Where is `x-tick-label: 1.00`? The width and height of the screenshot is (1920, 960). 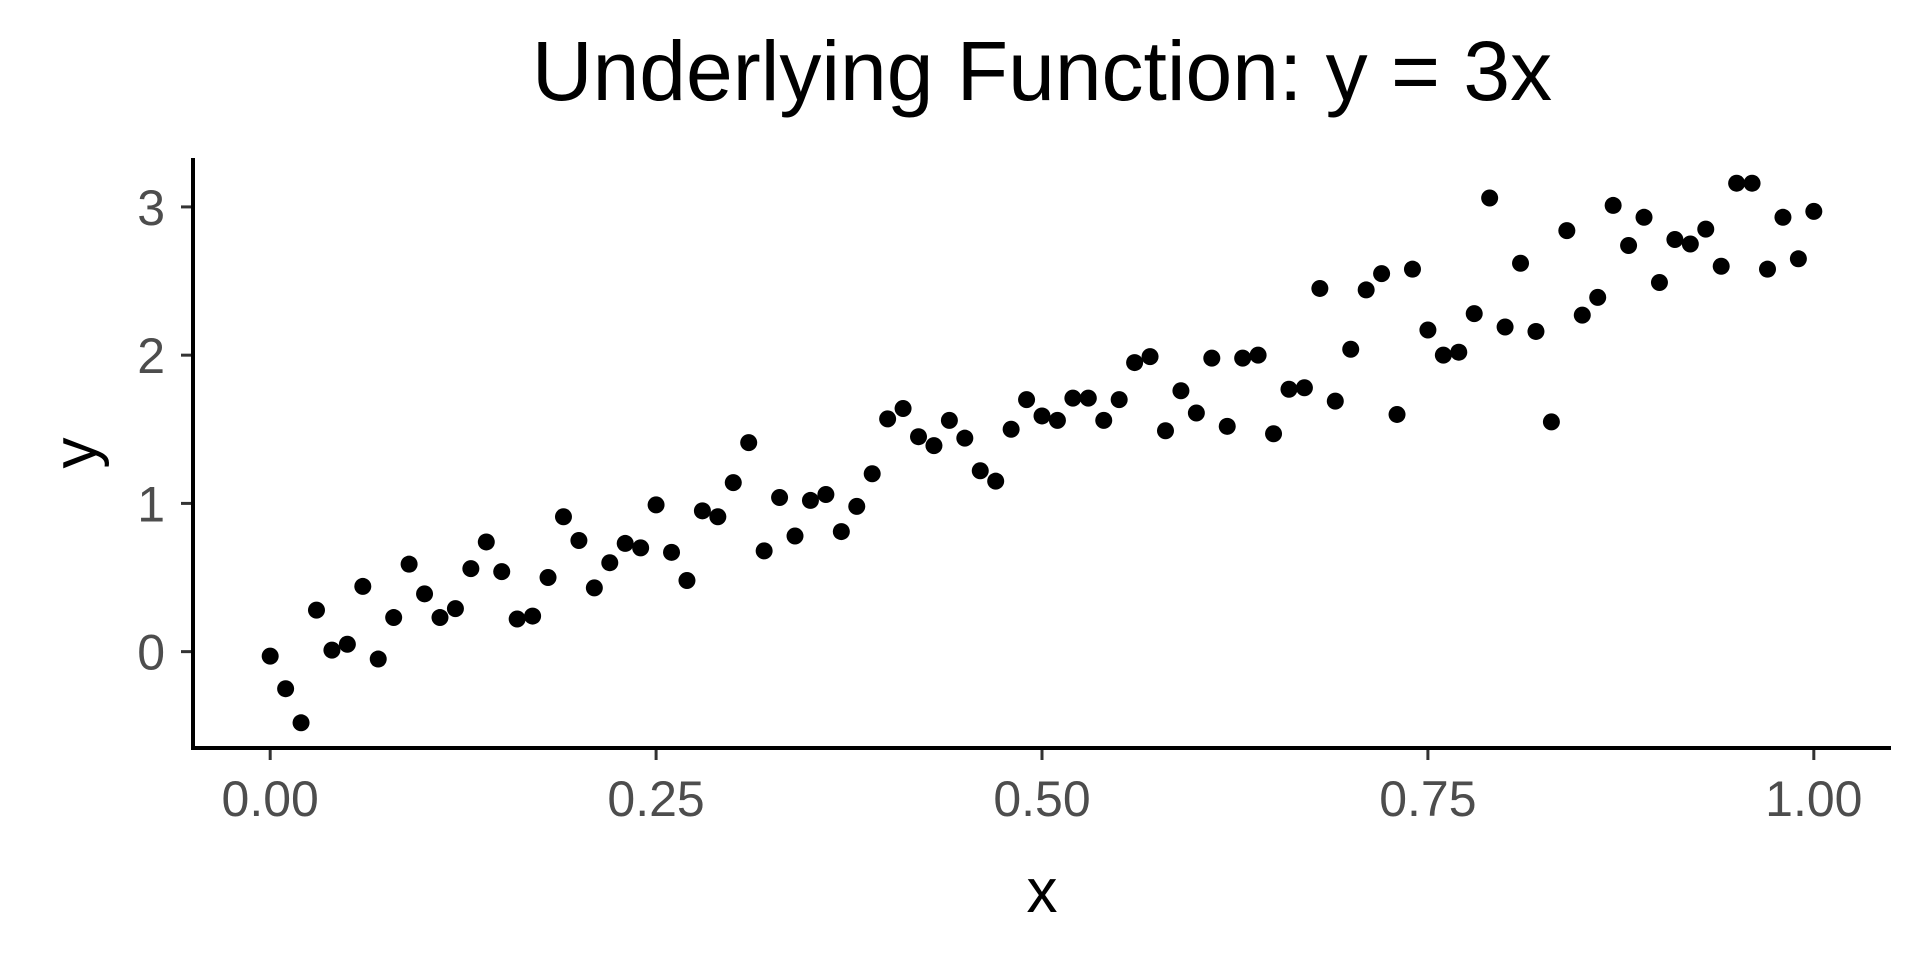
x-tick-label: 1.00 is located at coordinates (1813, 799).